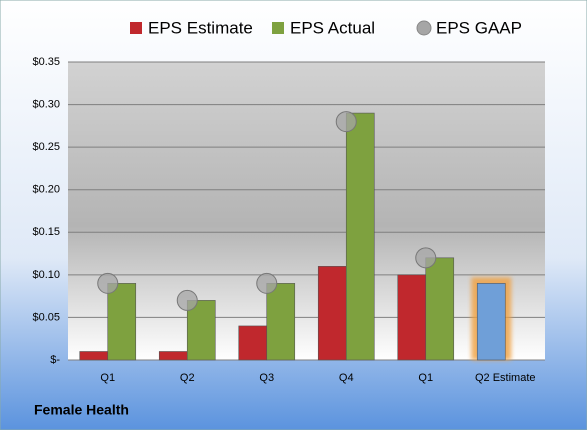 This screenshot has width=587, height=430. Describe the element at coordinates (46, 317) in the screenshot. I see `y-tick-label: $0.05` at that location.